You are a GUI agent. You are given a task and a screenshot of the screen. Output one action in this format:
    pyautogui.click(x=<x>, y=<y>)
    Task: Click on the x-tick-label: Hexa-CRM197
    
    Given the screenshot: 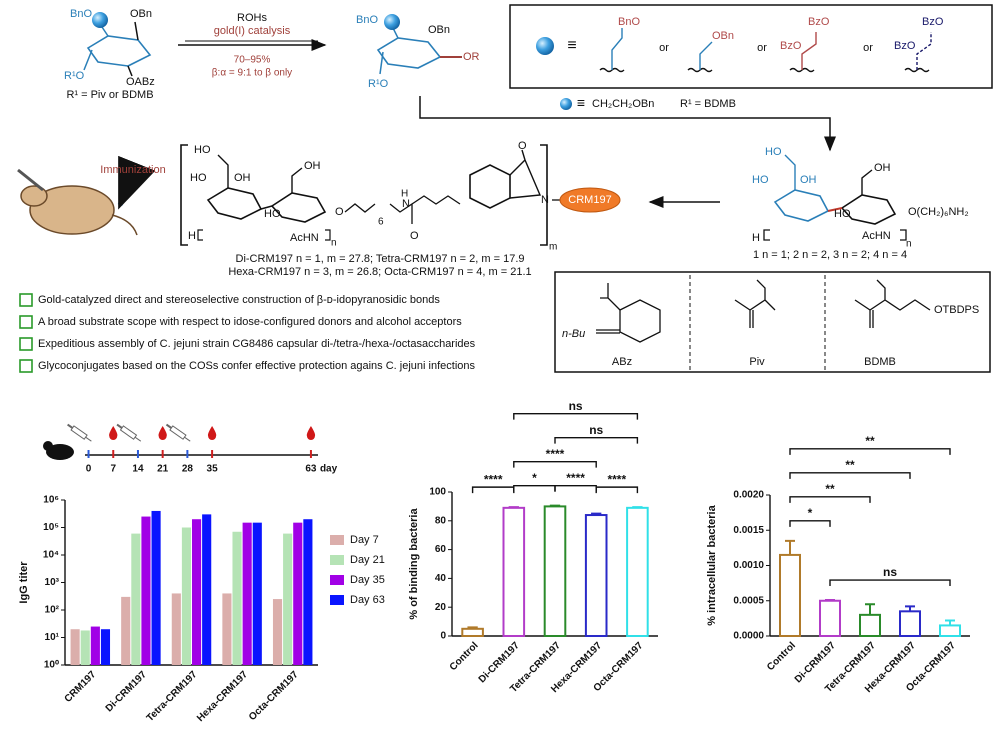 What is the action you would take?
    pyautogui.click(x=222, y=696)
    